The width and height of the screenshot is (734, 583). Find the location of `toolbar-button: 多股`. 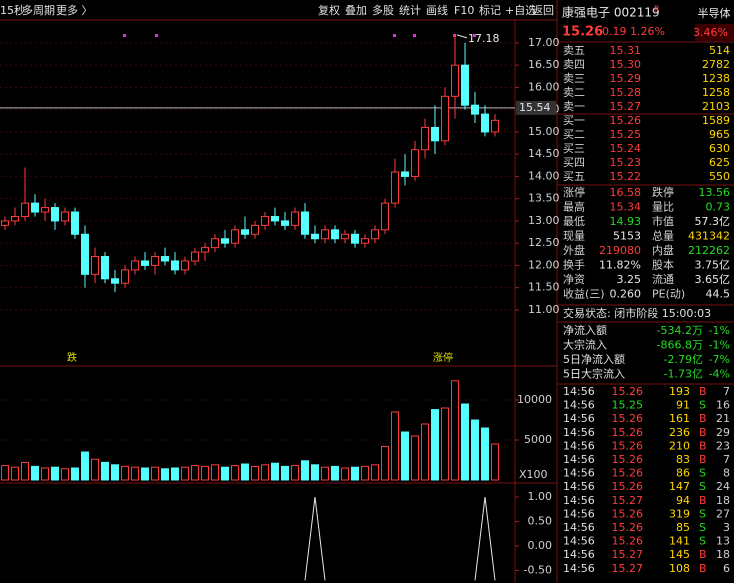

toolbar-button: 多股 is located at coordinates (383, 10).